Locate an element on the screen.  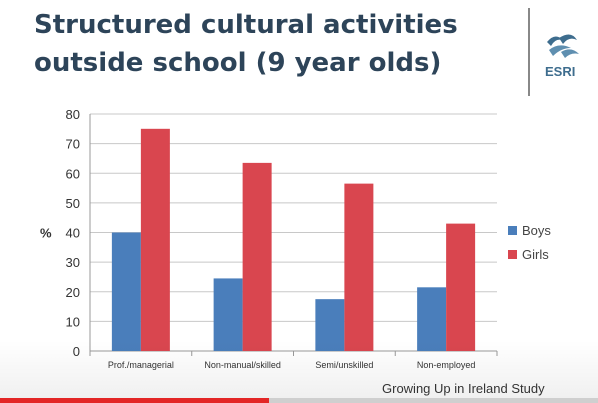
x-tick-label: Prof./managerial is located at coordinates (141, 365).